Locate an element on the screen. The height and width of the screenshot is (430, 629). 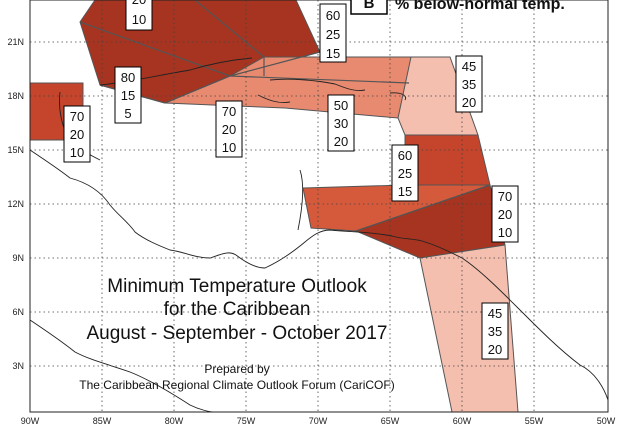
title-line-1: Minimum Temperature Outlook is located at coordinates (237, 286).